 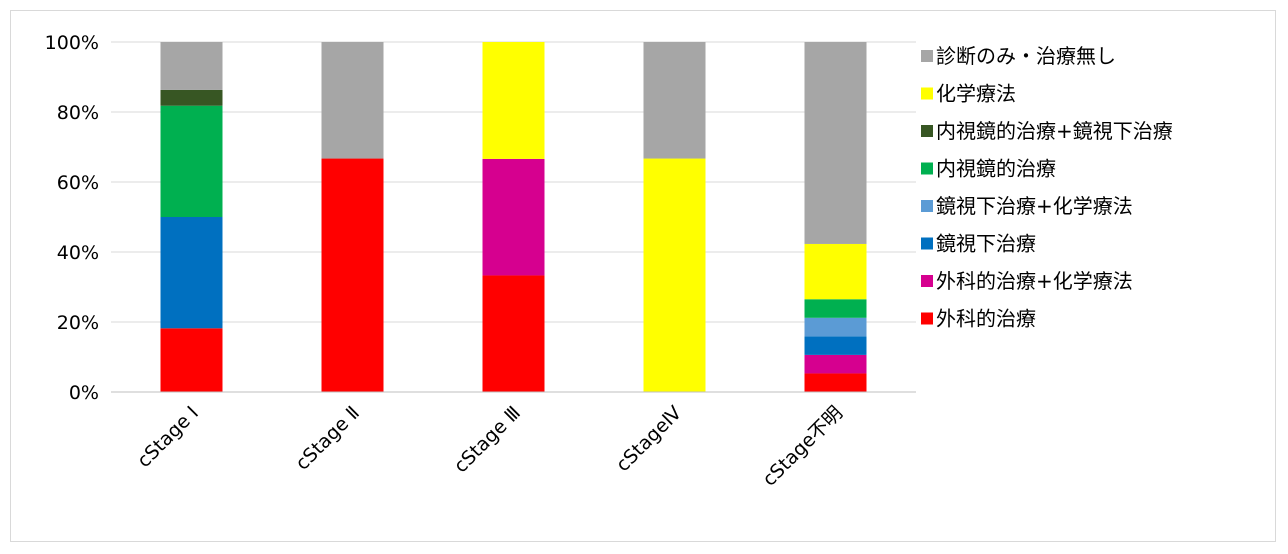 I want to click on x-tick-label: cStageⅣ, so click(x=649, y=439).